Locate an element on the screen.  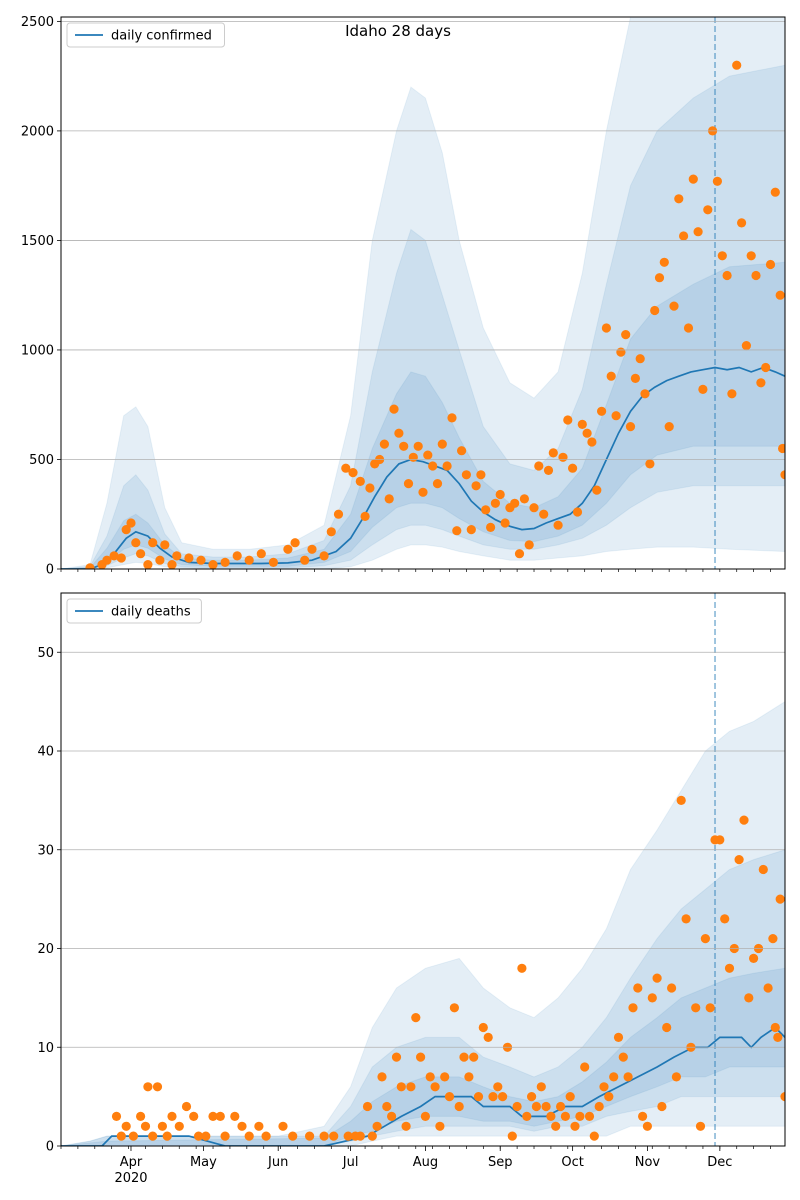
xtick-label: Apr is located at coordinates (131, 1162).